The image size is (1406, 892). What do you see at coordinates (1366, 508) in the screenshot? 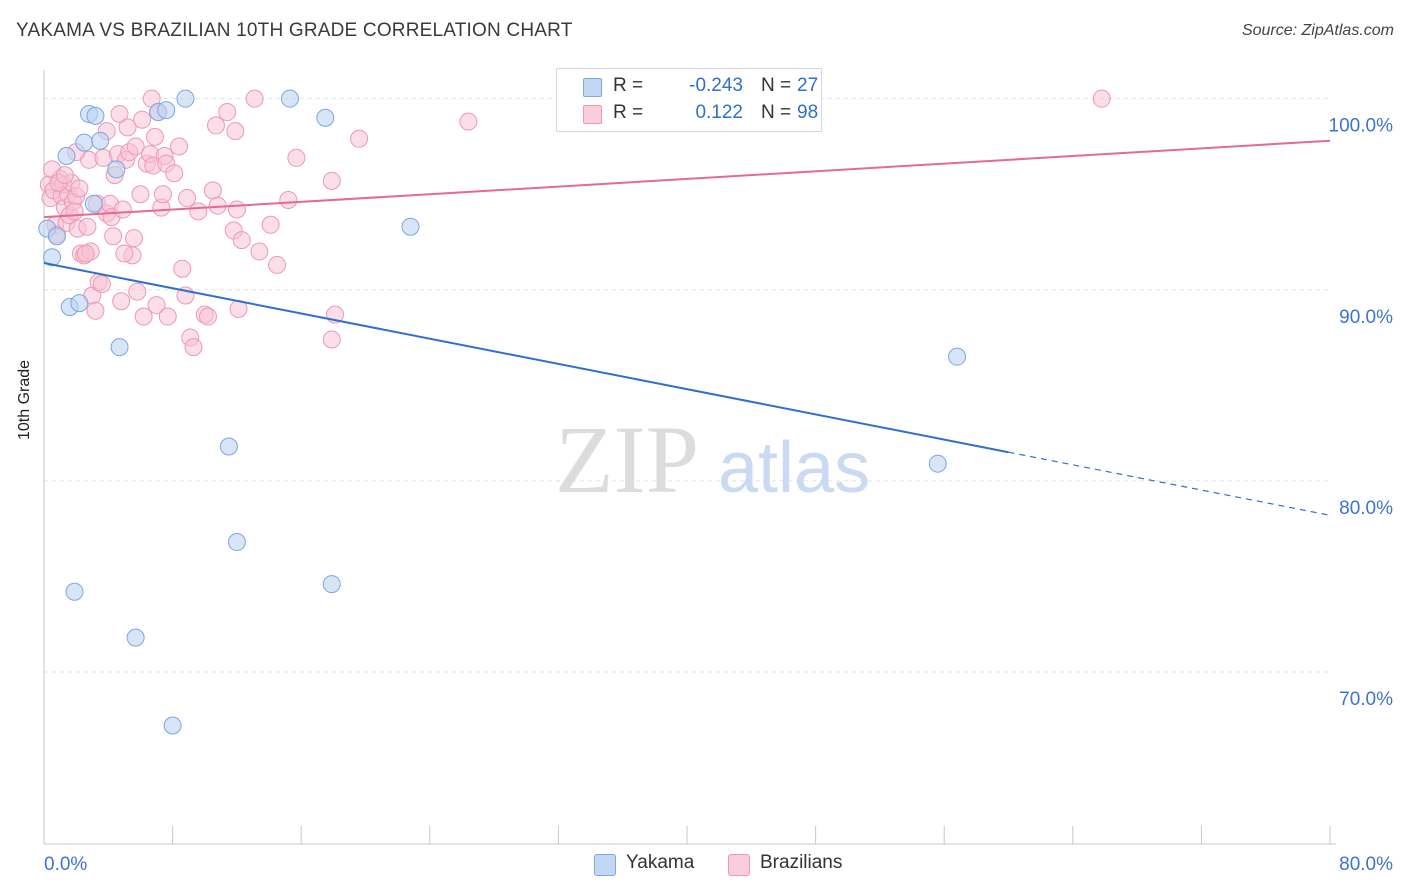
I see `y-tick-label: 80.0%` at bounding box center [1366, 508].